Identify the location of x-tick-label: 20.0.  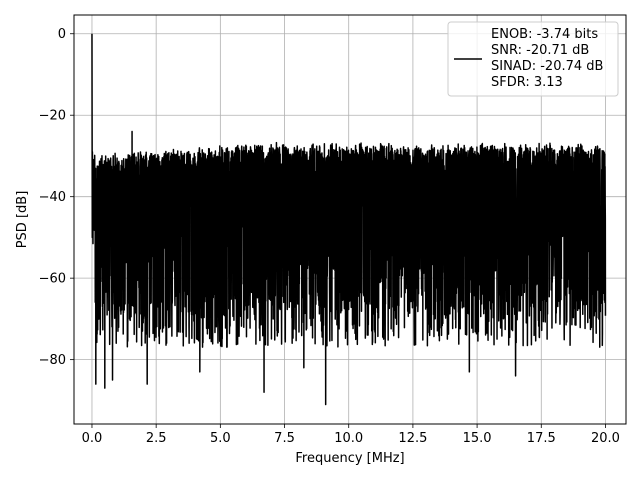
(605, 438).